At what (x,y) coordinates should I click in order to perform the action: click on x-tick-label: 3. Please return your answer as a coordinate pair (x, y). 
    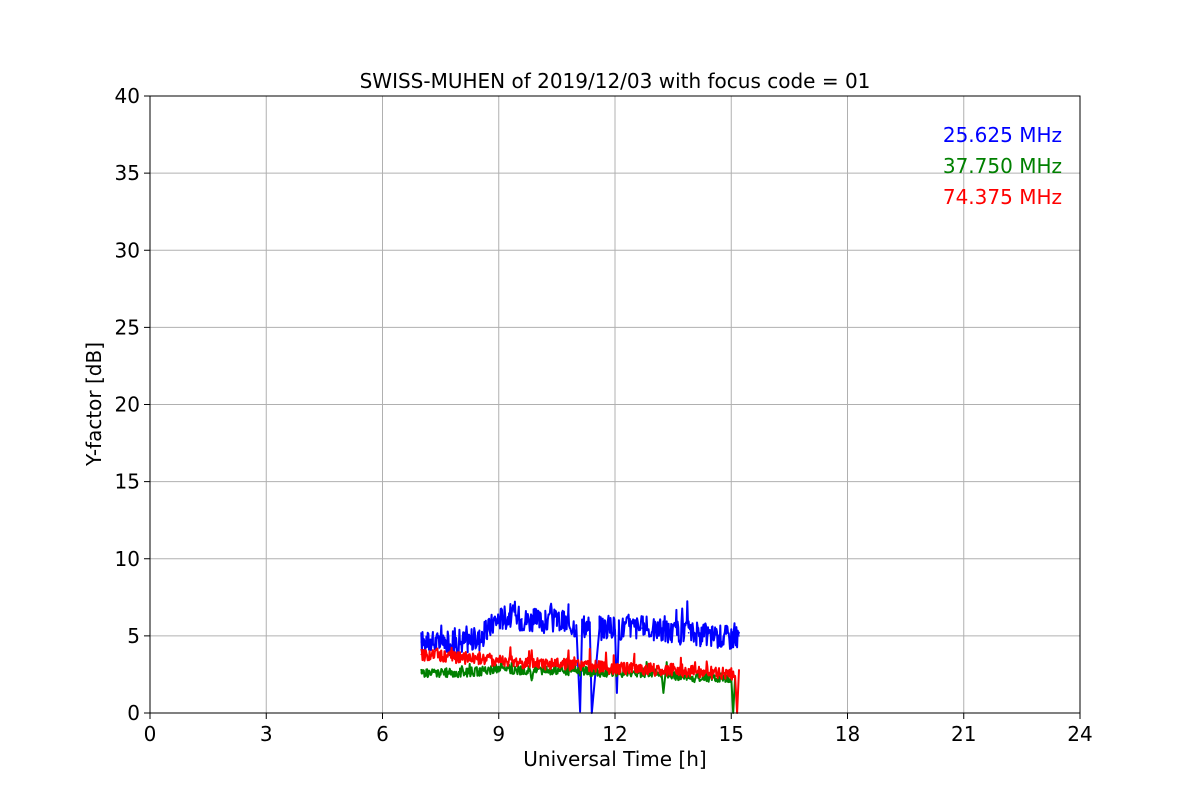
    Looking at the image, I should click on (266, 734).